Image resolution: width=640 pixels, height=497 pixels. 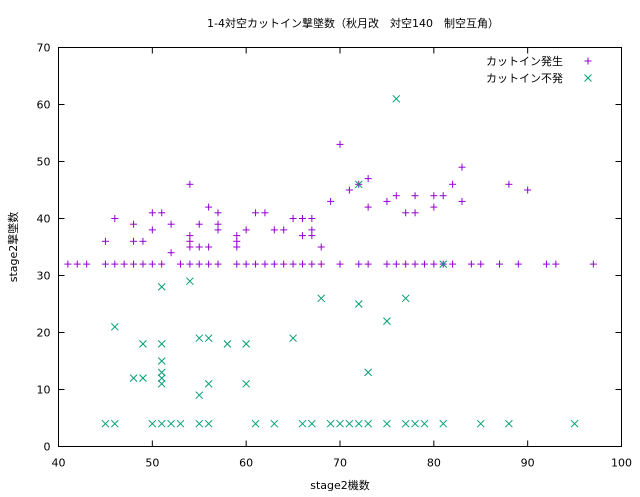 I want to click on y-tick-label: 70, so click(x=44, y=48).